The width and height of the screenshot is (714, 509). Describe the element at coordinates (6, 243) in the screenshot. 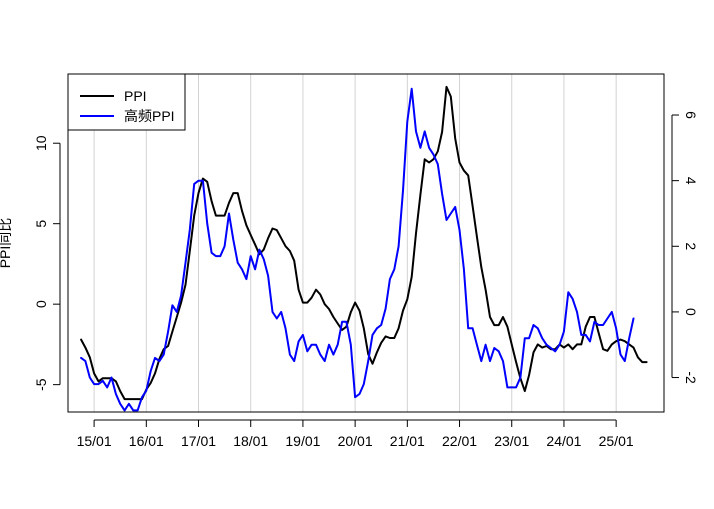

I see `y-axis-left-title: PPI同比` at that location.